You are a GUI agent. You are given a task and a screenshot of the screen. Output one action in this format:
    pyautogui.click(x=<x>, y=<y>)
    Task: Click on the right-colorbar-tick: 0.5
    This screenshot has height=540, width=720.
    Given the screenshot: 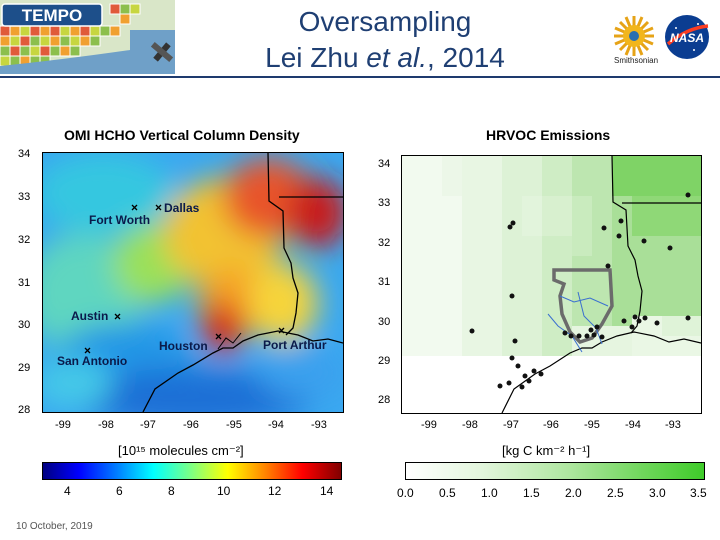 What is the action you would take?
    pyautogui.click(x=447, y=493)
    